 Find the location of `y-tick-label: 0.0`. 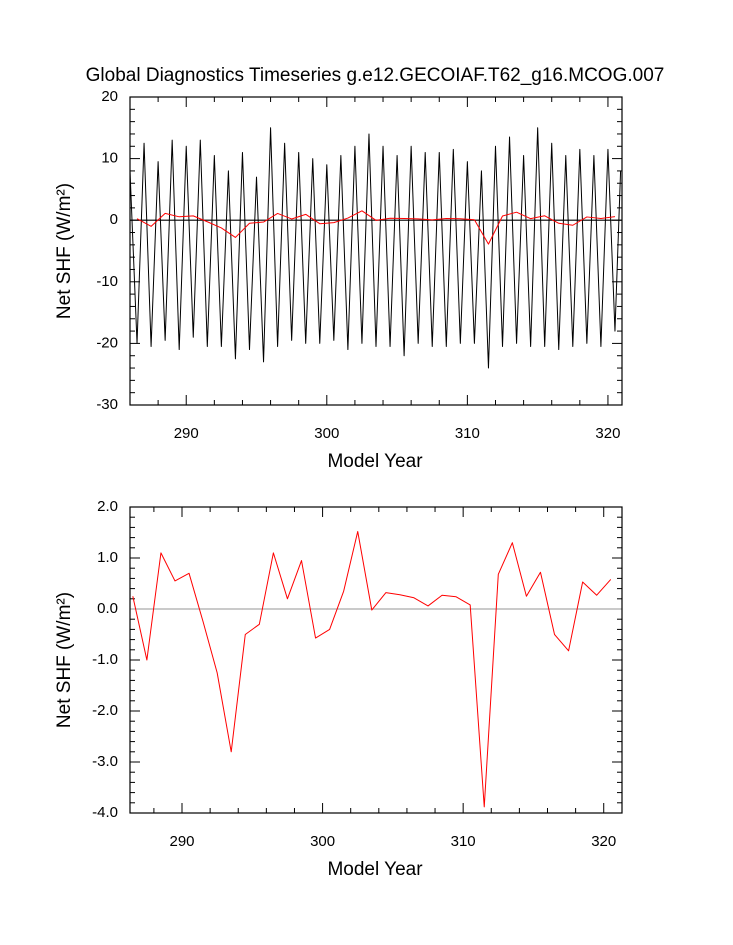

y-tick-label: 0.0 is located at coordinates (107, 608).